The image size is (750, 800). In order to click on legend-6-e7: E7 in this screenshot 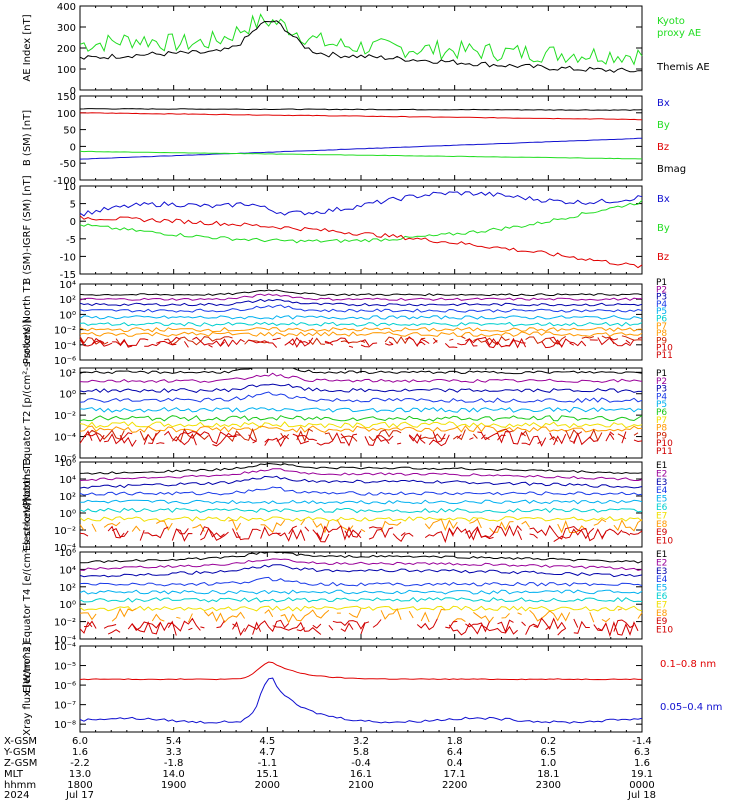, I will do `click(661, 605)`.